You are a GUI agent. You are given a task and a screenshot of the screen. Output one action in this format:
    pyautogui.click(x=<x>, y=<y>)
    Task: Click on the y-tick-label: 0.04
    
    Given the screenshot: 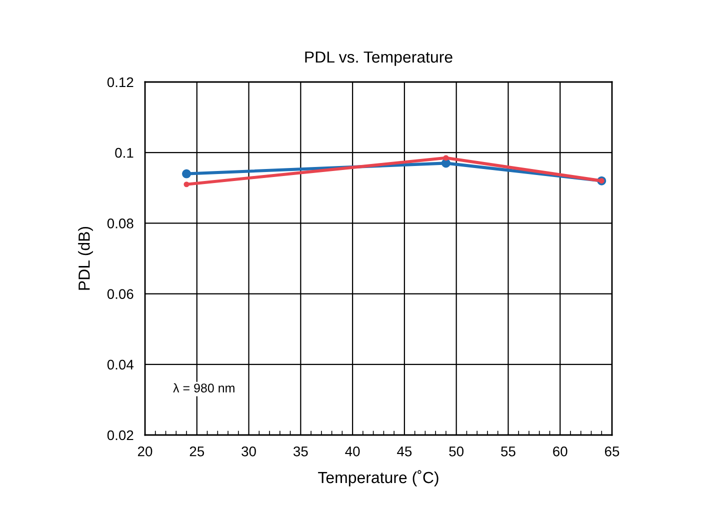 What is the action you would take?
    pyautogui.click(x=120, y=365)
    